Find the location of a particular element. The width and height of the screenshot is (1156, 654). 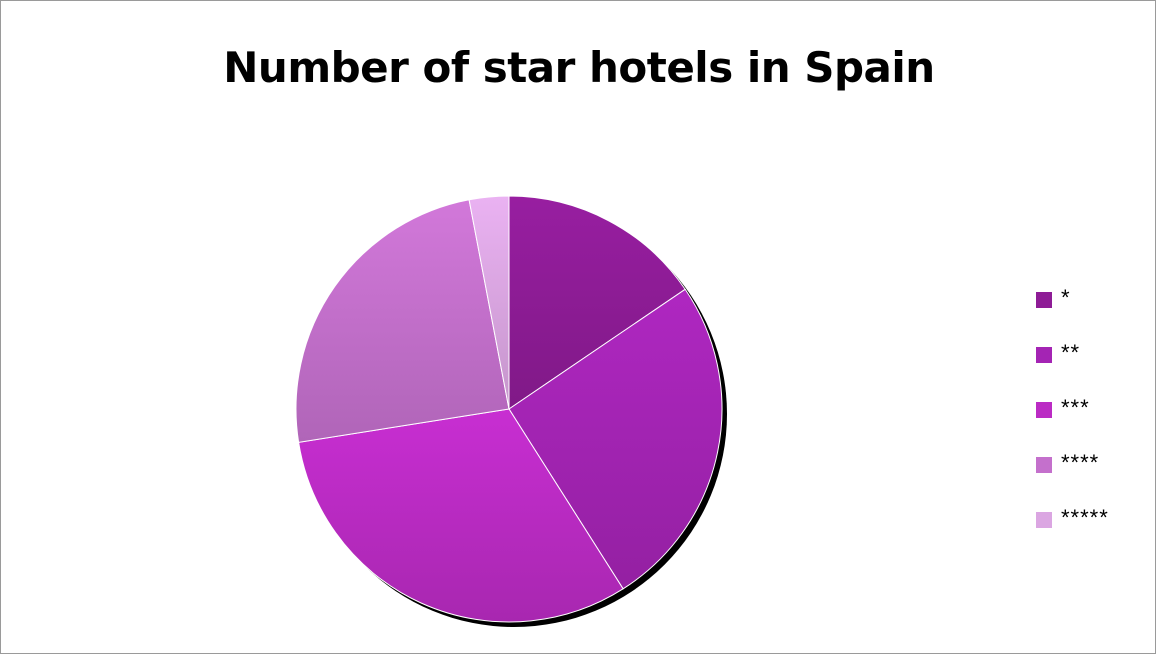

legend-label: ***** is located at coordinates (1085, 517).